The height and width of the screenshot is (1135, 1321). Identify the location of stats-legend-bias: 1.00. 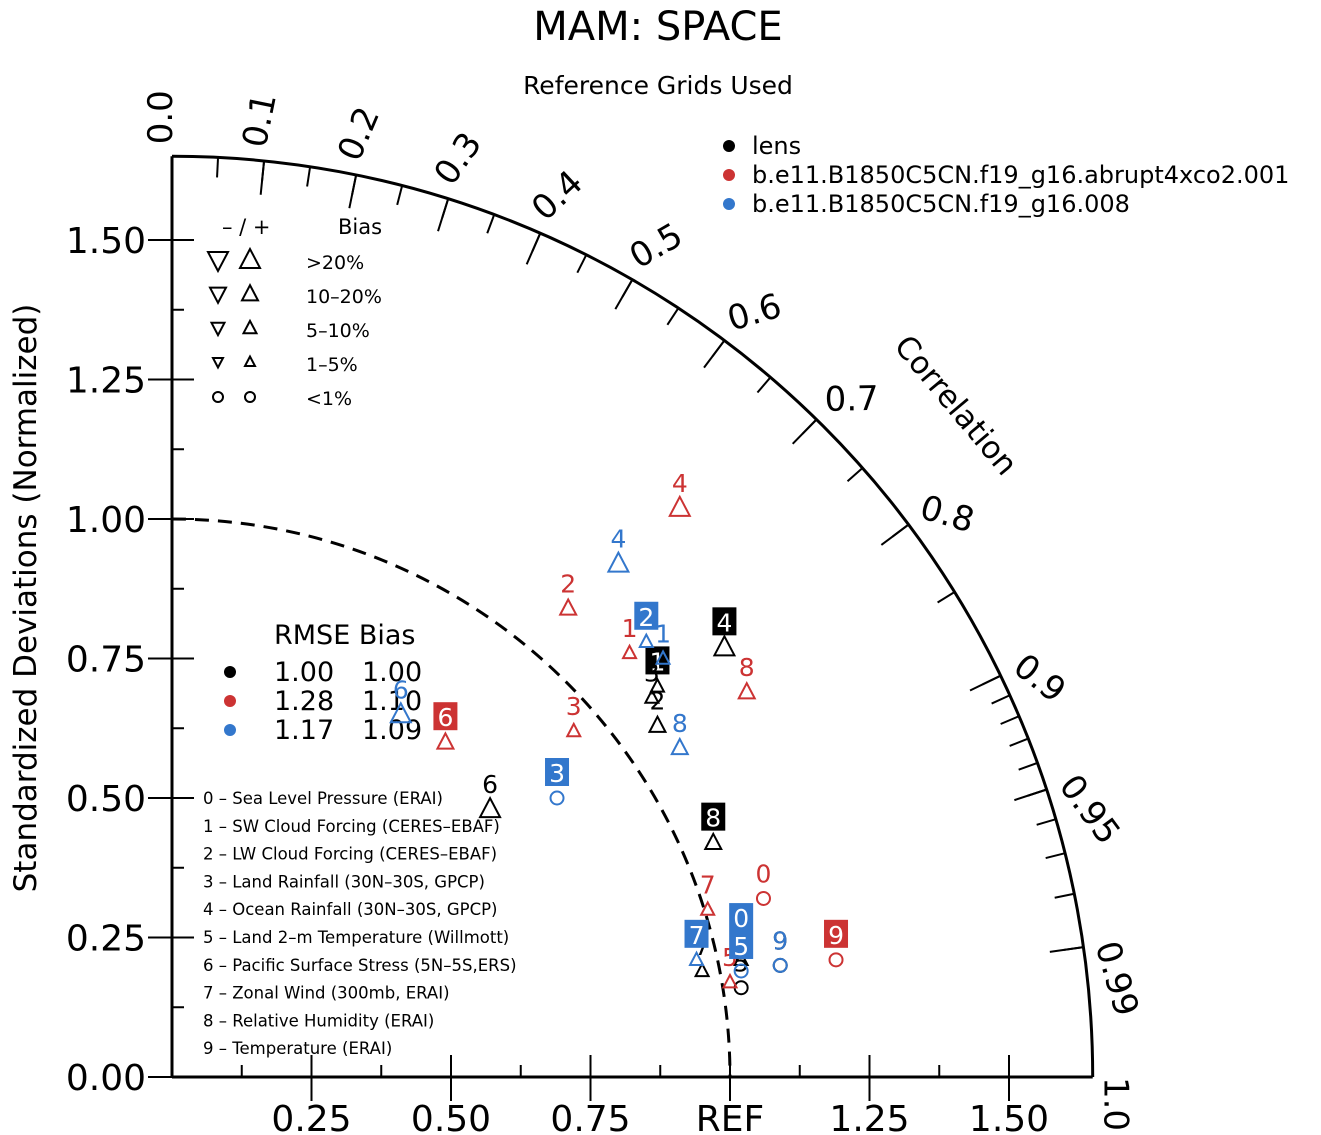
(392, 672).